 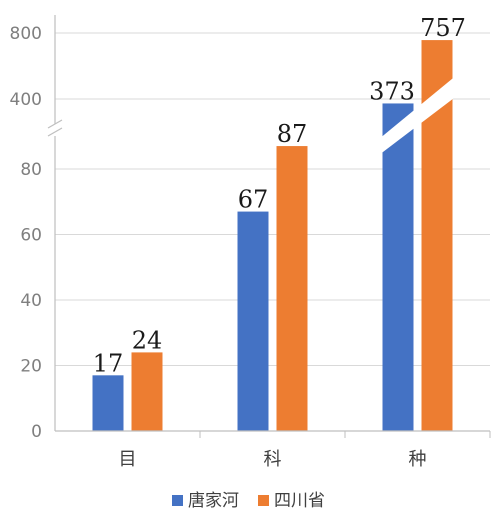 I want to click on data-label-series1-0: 17, so click(x=108, y=363).